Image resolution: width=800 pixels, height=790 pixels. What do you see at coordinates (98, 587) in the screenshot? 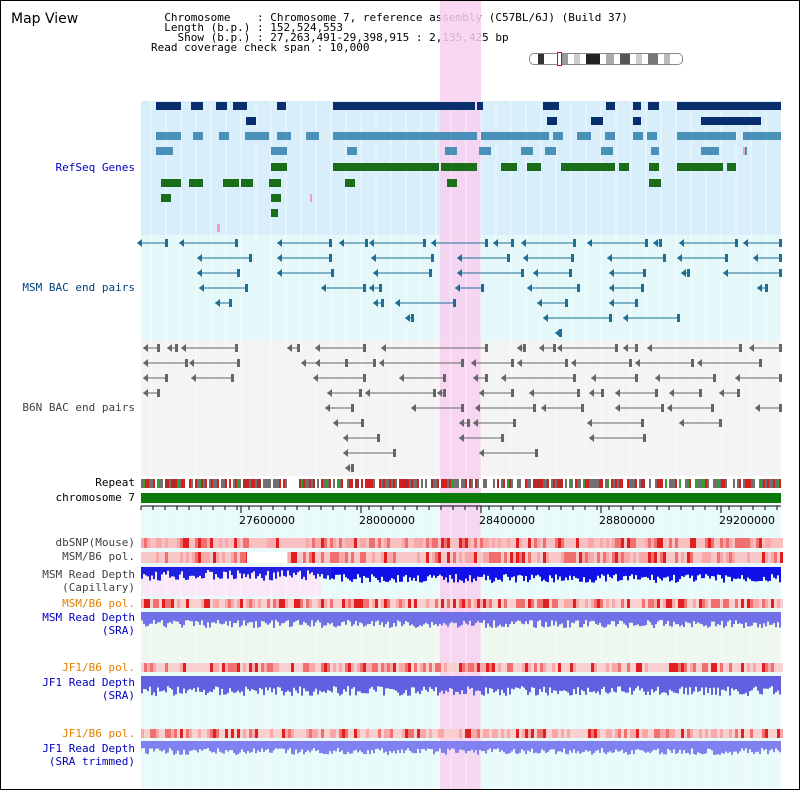
I see `capillary-label: (Capillary)` at bounding box center [98, 587].